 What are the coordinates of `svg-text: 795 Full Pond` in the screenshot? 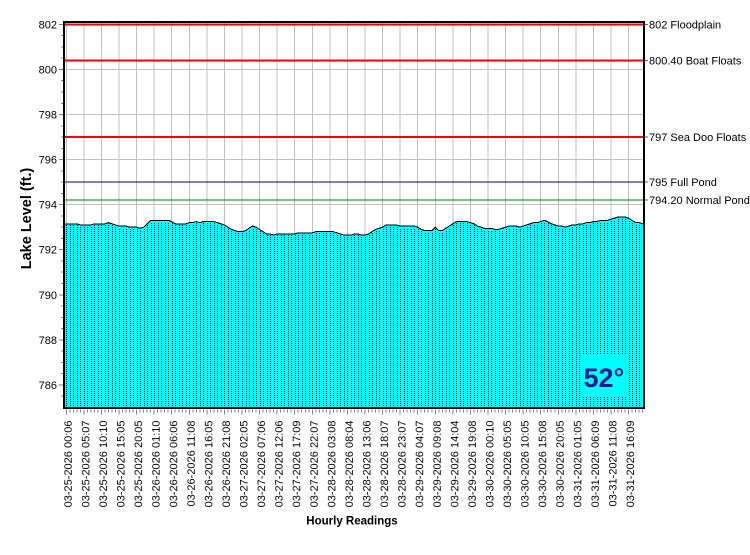 It's located at (683, 183).